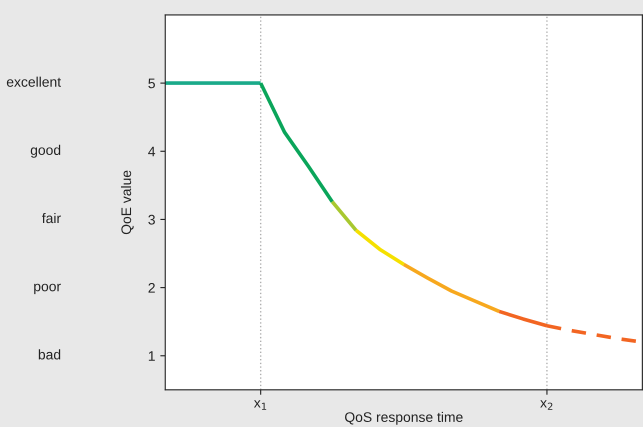 This screenshot has width=643, height=427. I want to click on y-tick-label: 5, so click(151, 83).